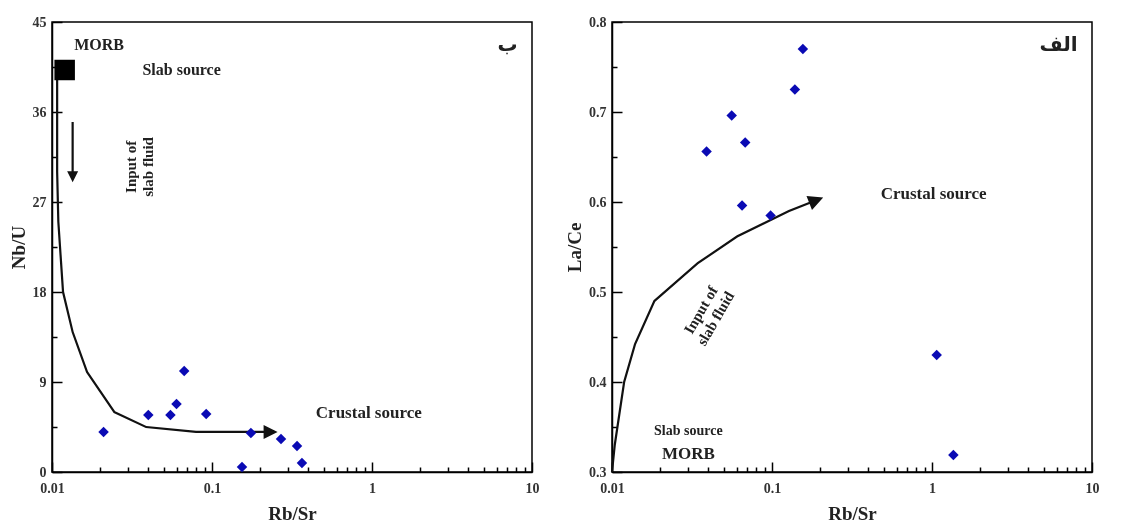 The width and height of the screenshot is (1121, 528). Describe the element at coordinates (598, 202) in the screenshot. I see `y-tick-label: 0.6` at that location.